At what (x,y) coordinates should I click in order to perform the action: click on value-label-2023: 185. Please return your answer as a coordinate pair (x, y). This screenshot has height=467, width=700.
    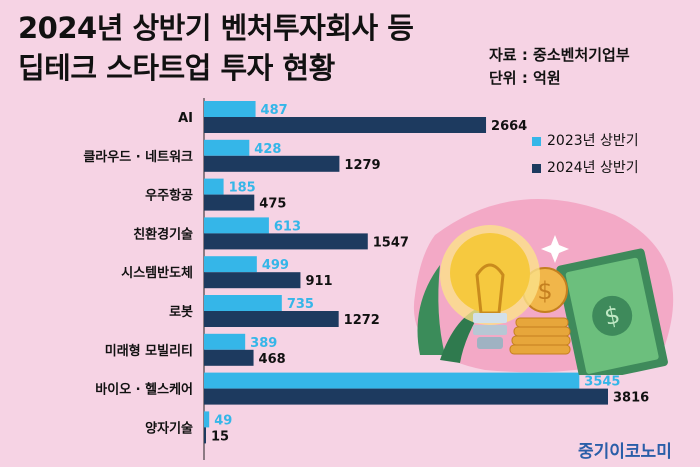
    Looking at the image, I should click on (242, 188).